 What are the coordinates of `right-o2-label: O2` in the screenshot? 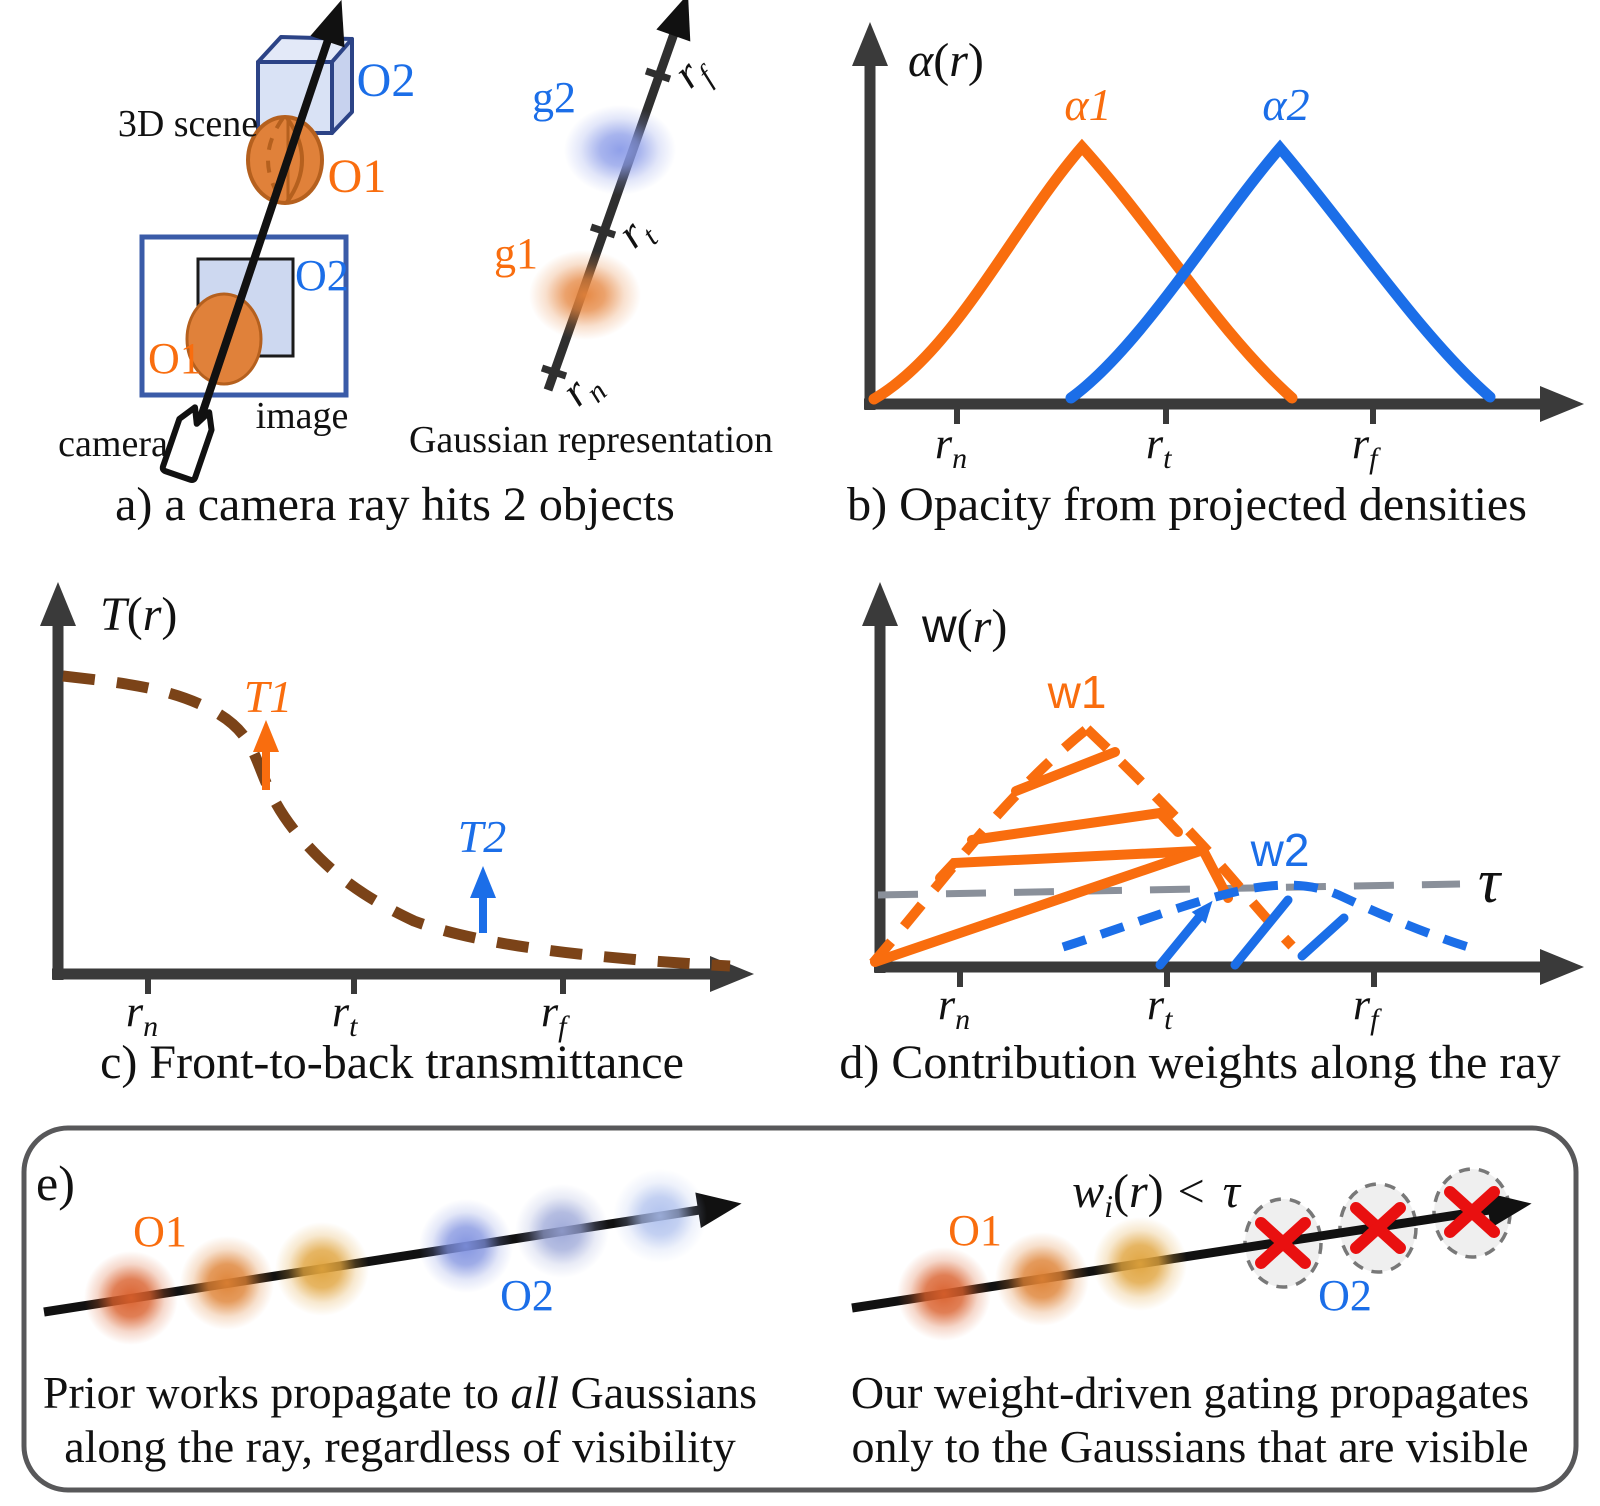 It's located at (1345, 1295).